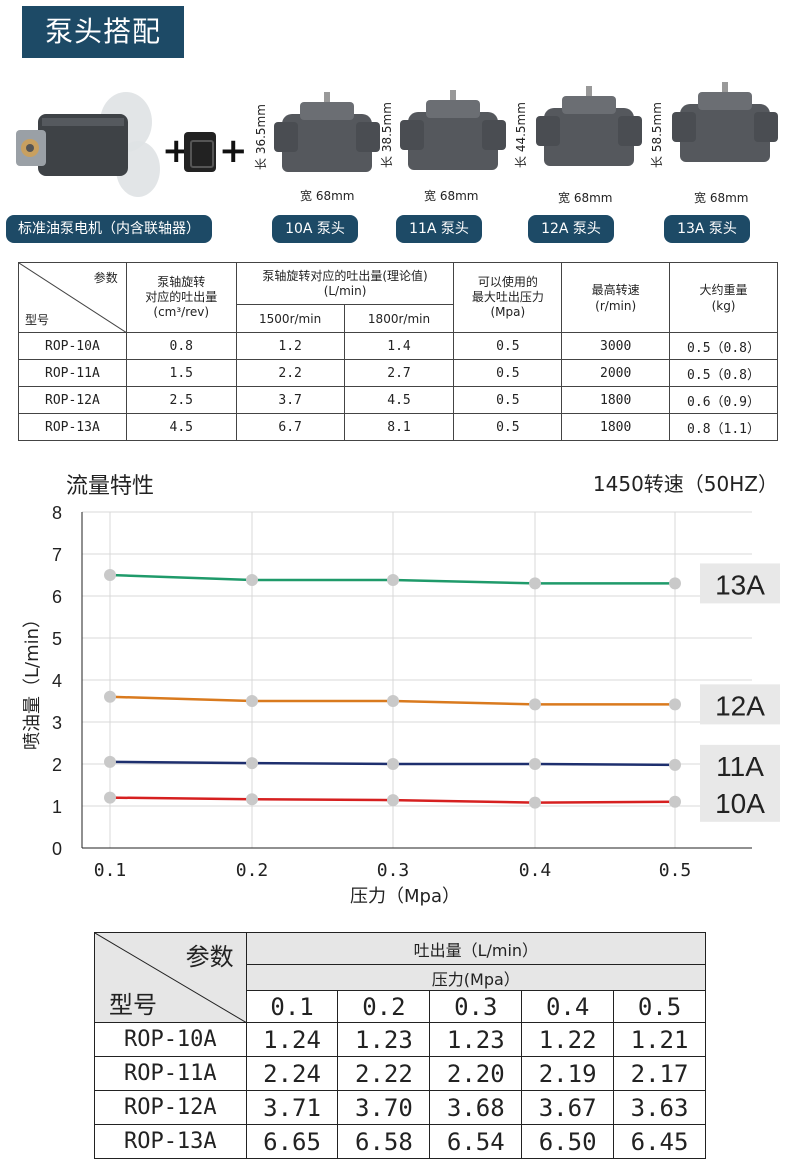  Describe the element at coordinates (133, 1005) in the screenshot. I see `flow-corner-model: 型号` at that location.